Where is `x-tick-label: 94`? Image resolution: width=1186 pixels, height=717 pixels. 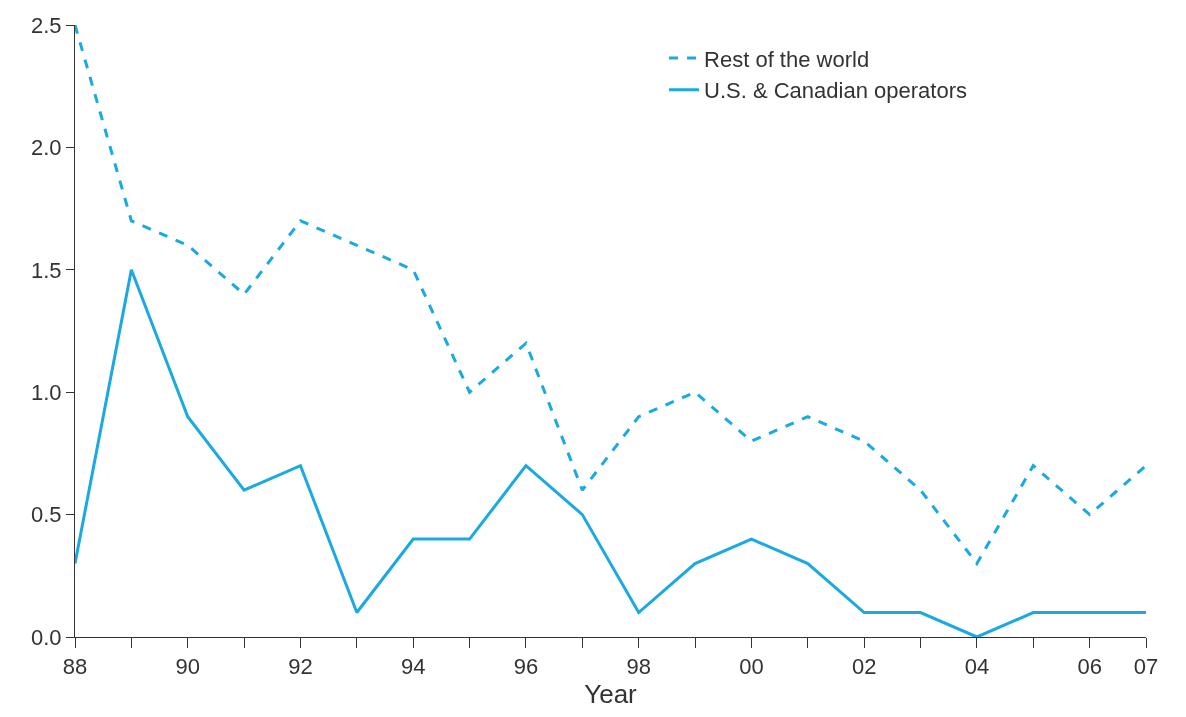 x-tick-label: 94 is located at coordinates (413, 667).